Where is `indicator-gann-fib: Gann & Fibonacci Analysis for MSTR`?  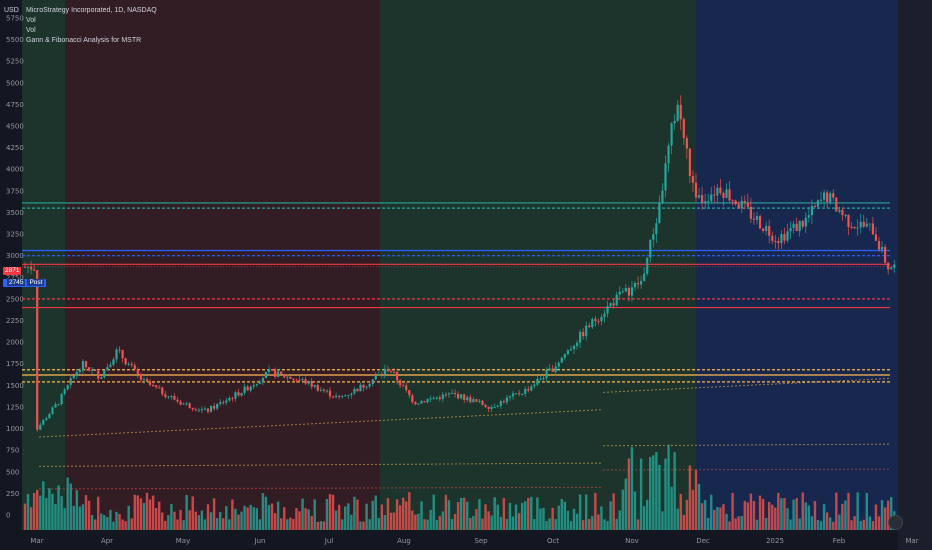
indicator-gann-fib: Gann & Fibonacci Analysis for MSTR is located at coordinates (84, 40).